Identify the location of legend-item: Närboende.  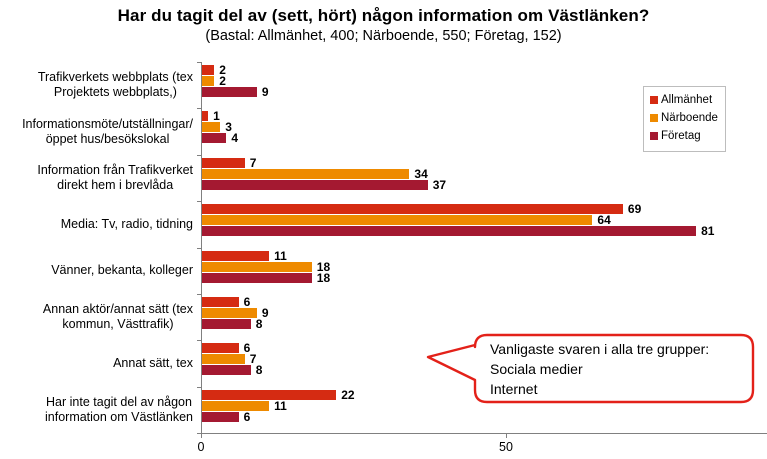
(685, 118).